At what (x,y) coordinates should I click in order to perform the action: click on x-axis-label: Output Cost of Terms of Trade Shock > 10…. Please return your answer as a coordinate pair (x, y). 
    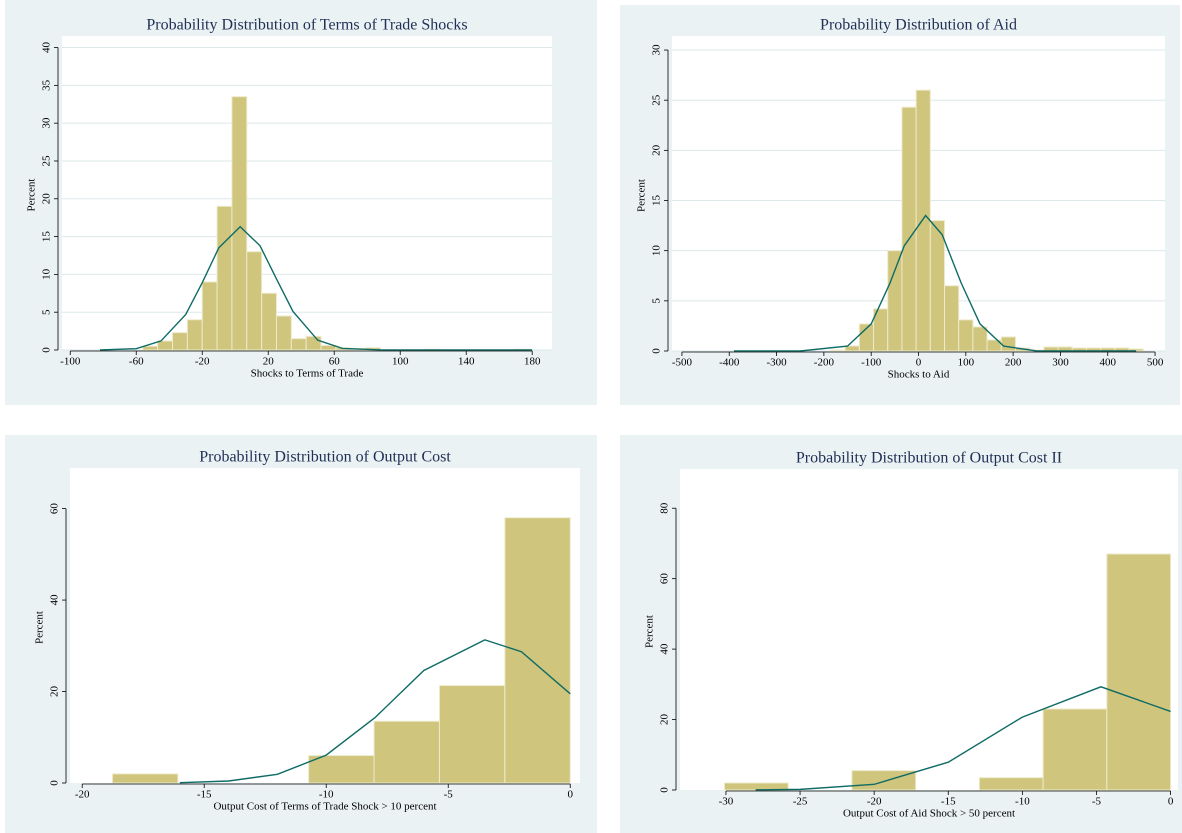
    Looking at the image, I should click on (324, 807).